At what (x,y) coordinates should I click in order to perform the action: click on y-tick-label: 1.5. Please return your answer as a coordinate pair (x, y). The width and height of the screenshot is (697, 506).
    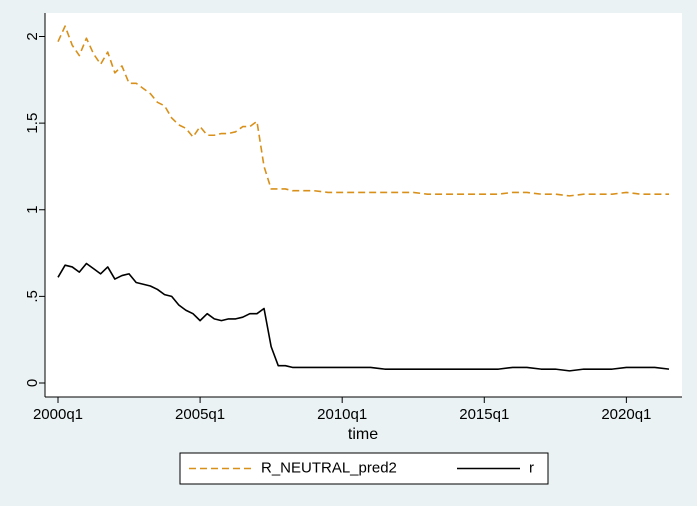
    Looking at the image, I should click on (32, 123).